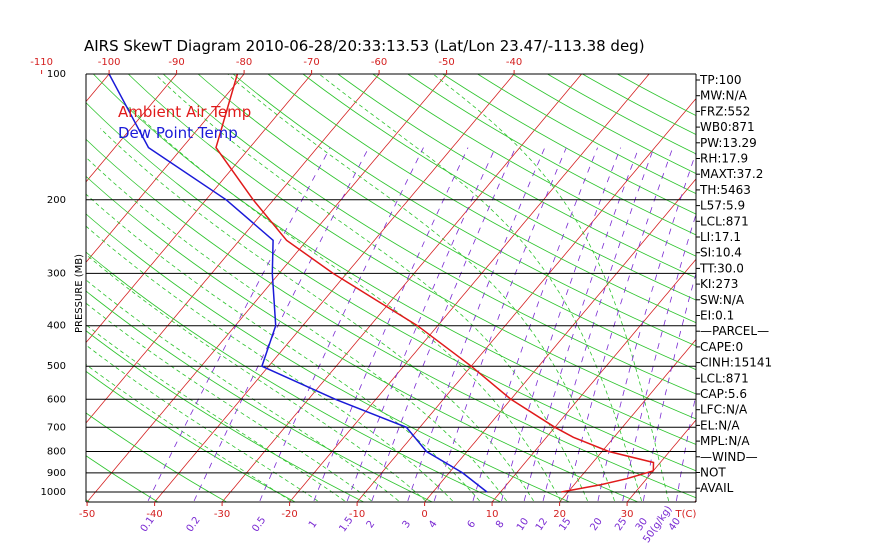 The height and width of the screenshot is (560, 870). Describe the element at coordinates (514, 62) in the screenshot. I see `top-temp-tick-label: -40` at that location.